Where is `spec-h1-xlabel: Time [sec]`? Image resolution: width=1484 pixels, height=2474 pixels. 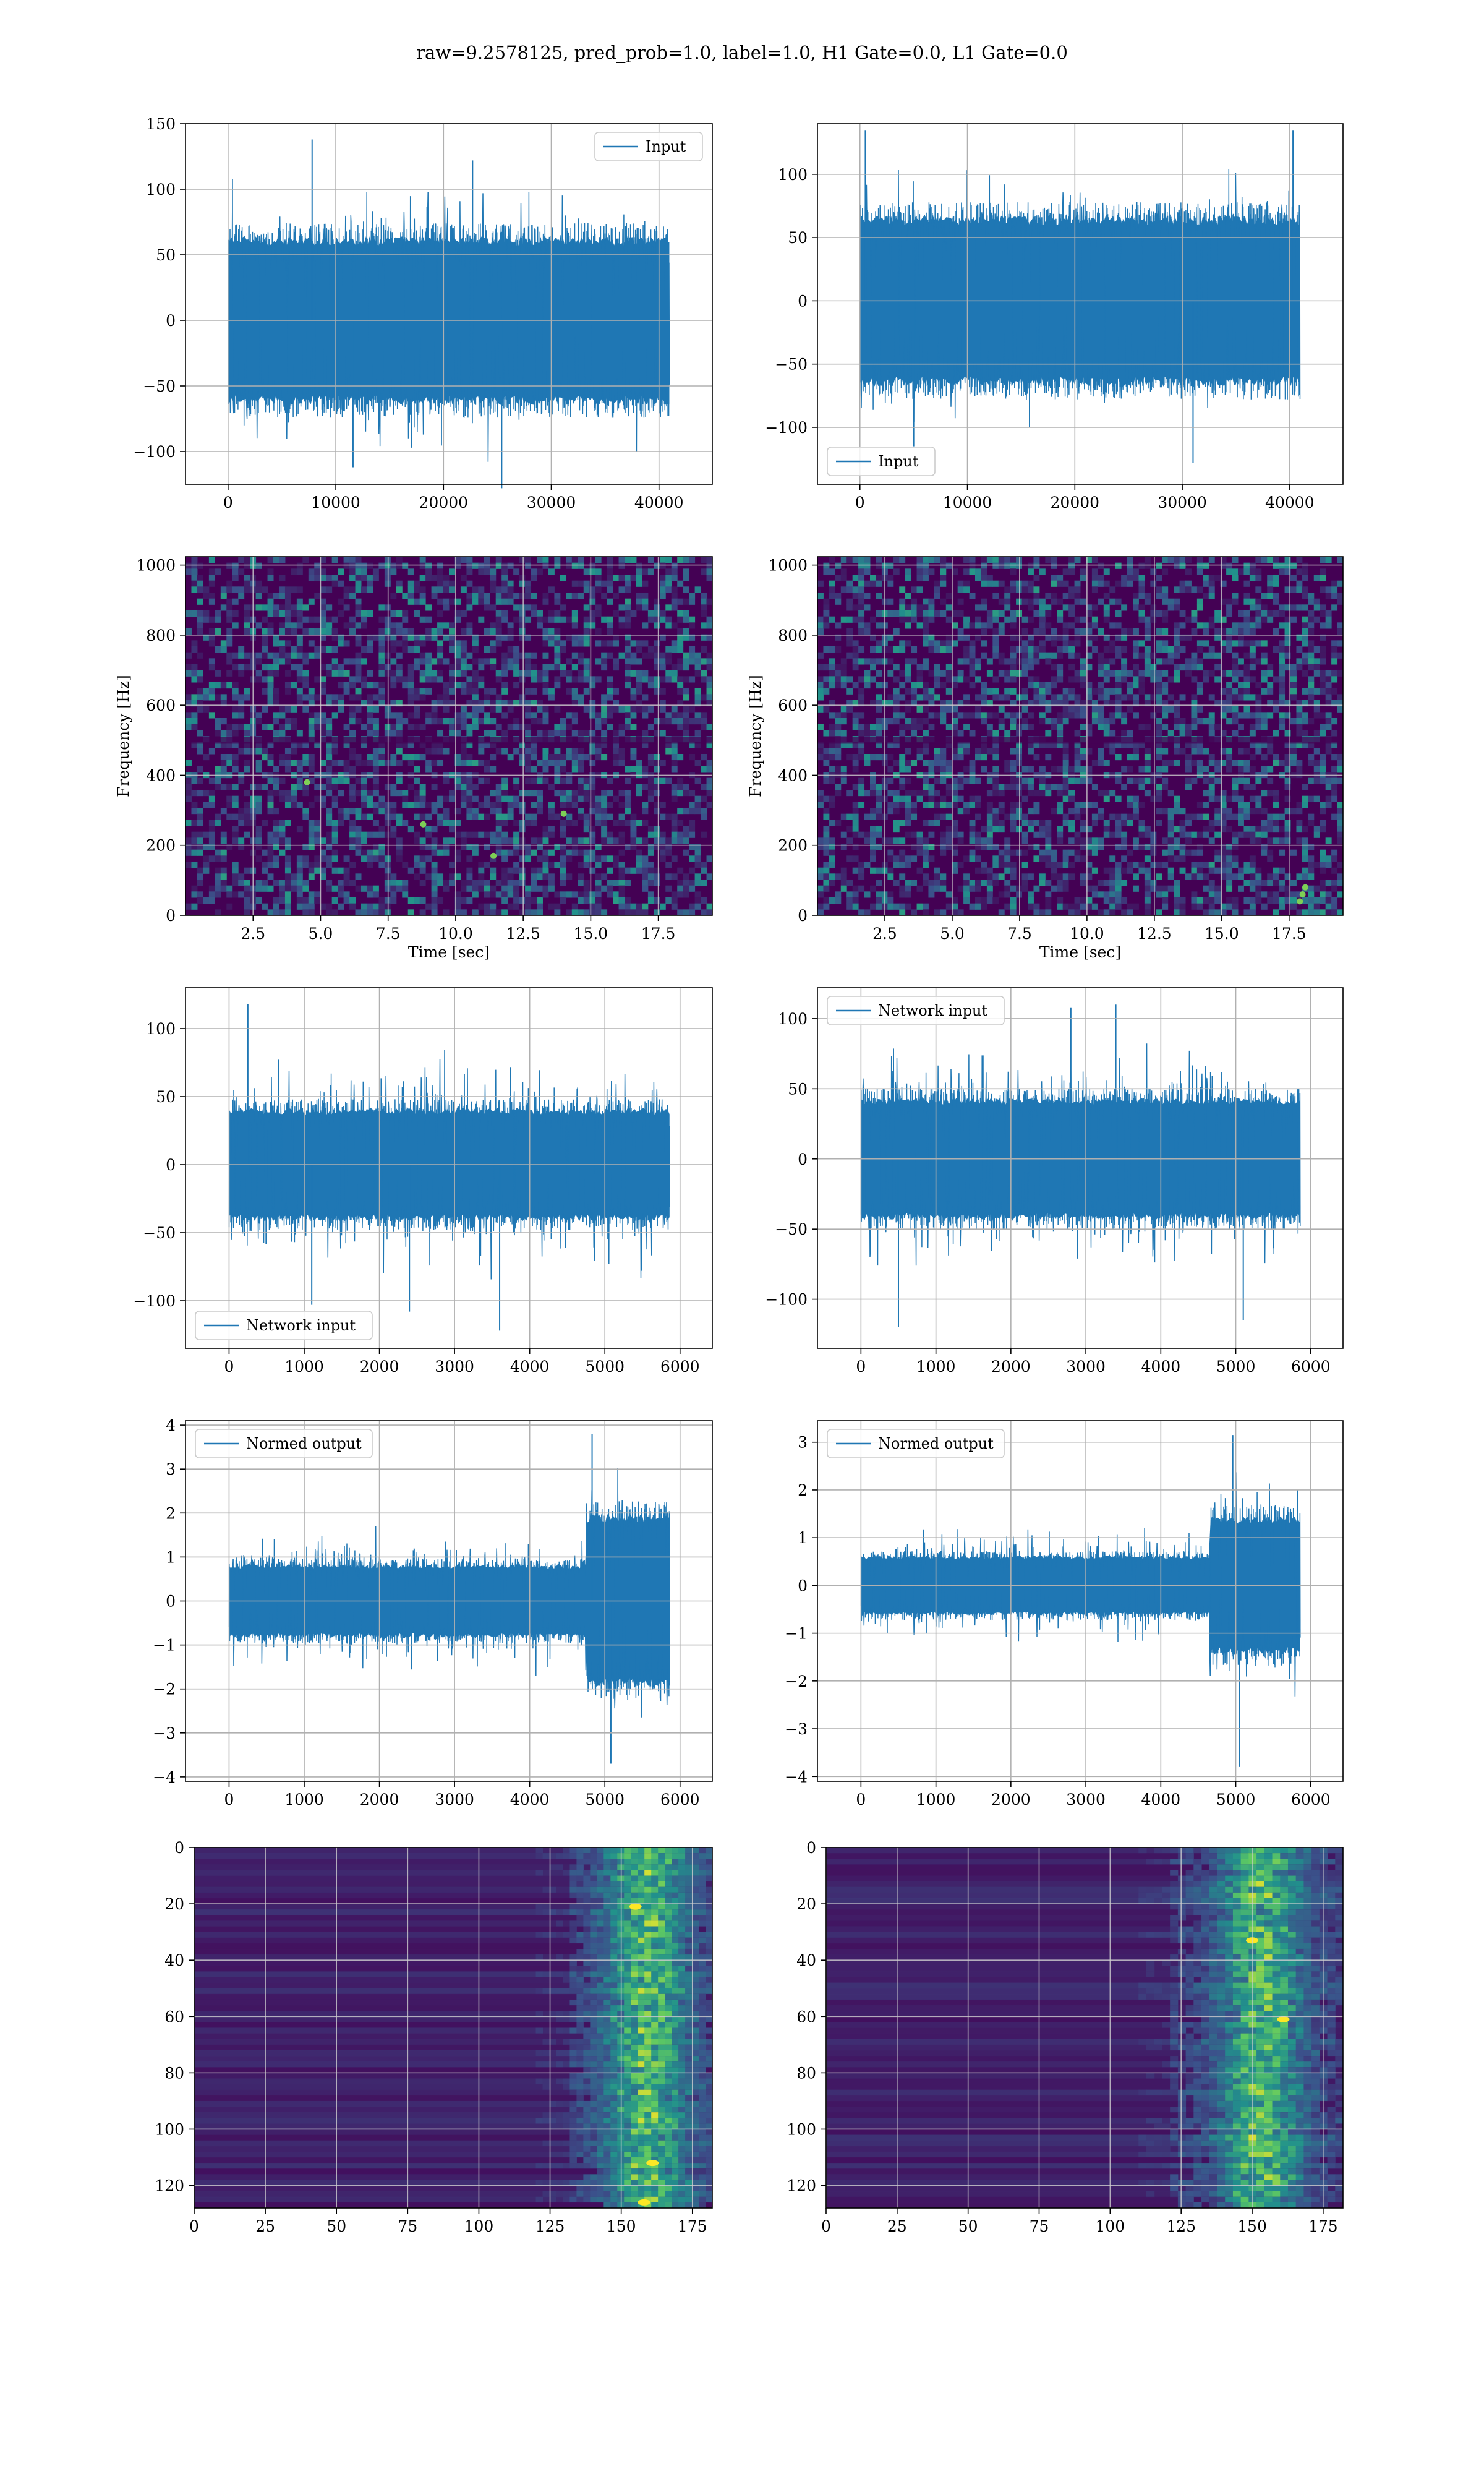
spec-h1-xlabel: Time [sec] is located at coordinates (449, 952).